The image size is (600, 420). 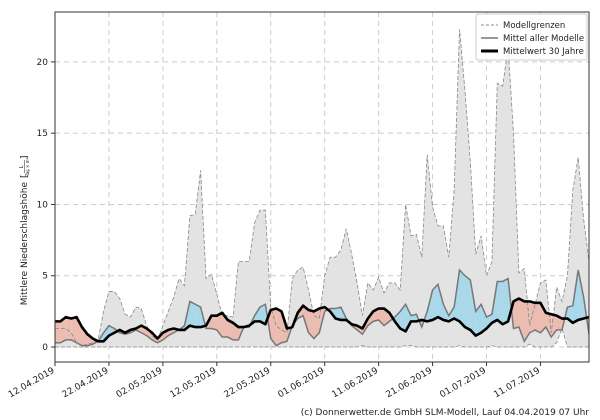 What do you see at coordinates (543, 52) in the screenshot?
I see `legend-label-clim: Mittelwert 30 Jahre` at bounding box center [543, 52].